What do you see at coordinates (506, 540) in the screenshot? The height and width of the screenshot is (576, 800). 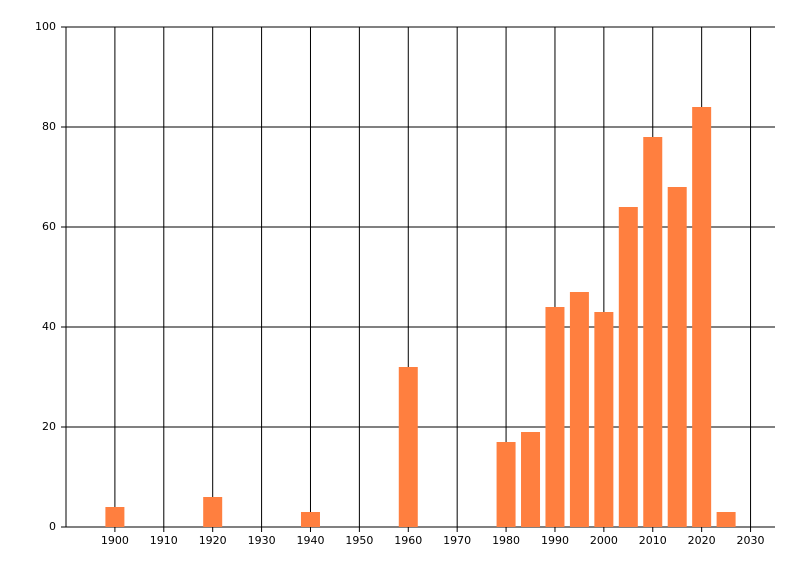 I see `x-tick-label: 1980` at bounding box center [506, 540].